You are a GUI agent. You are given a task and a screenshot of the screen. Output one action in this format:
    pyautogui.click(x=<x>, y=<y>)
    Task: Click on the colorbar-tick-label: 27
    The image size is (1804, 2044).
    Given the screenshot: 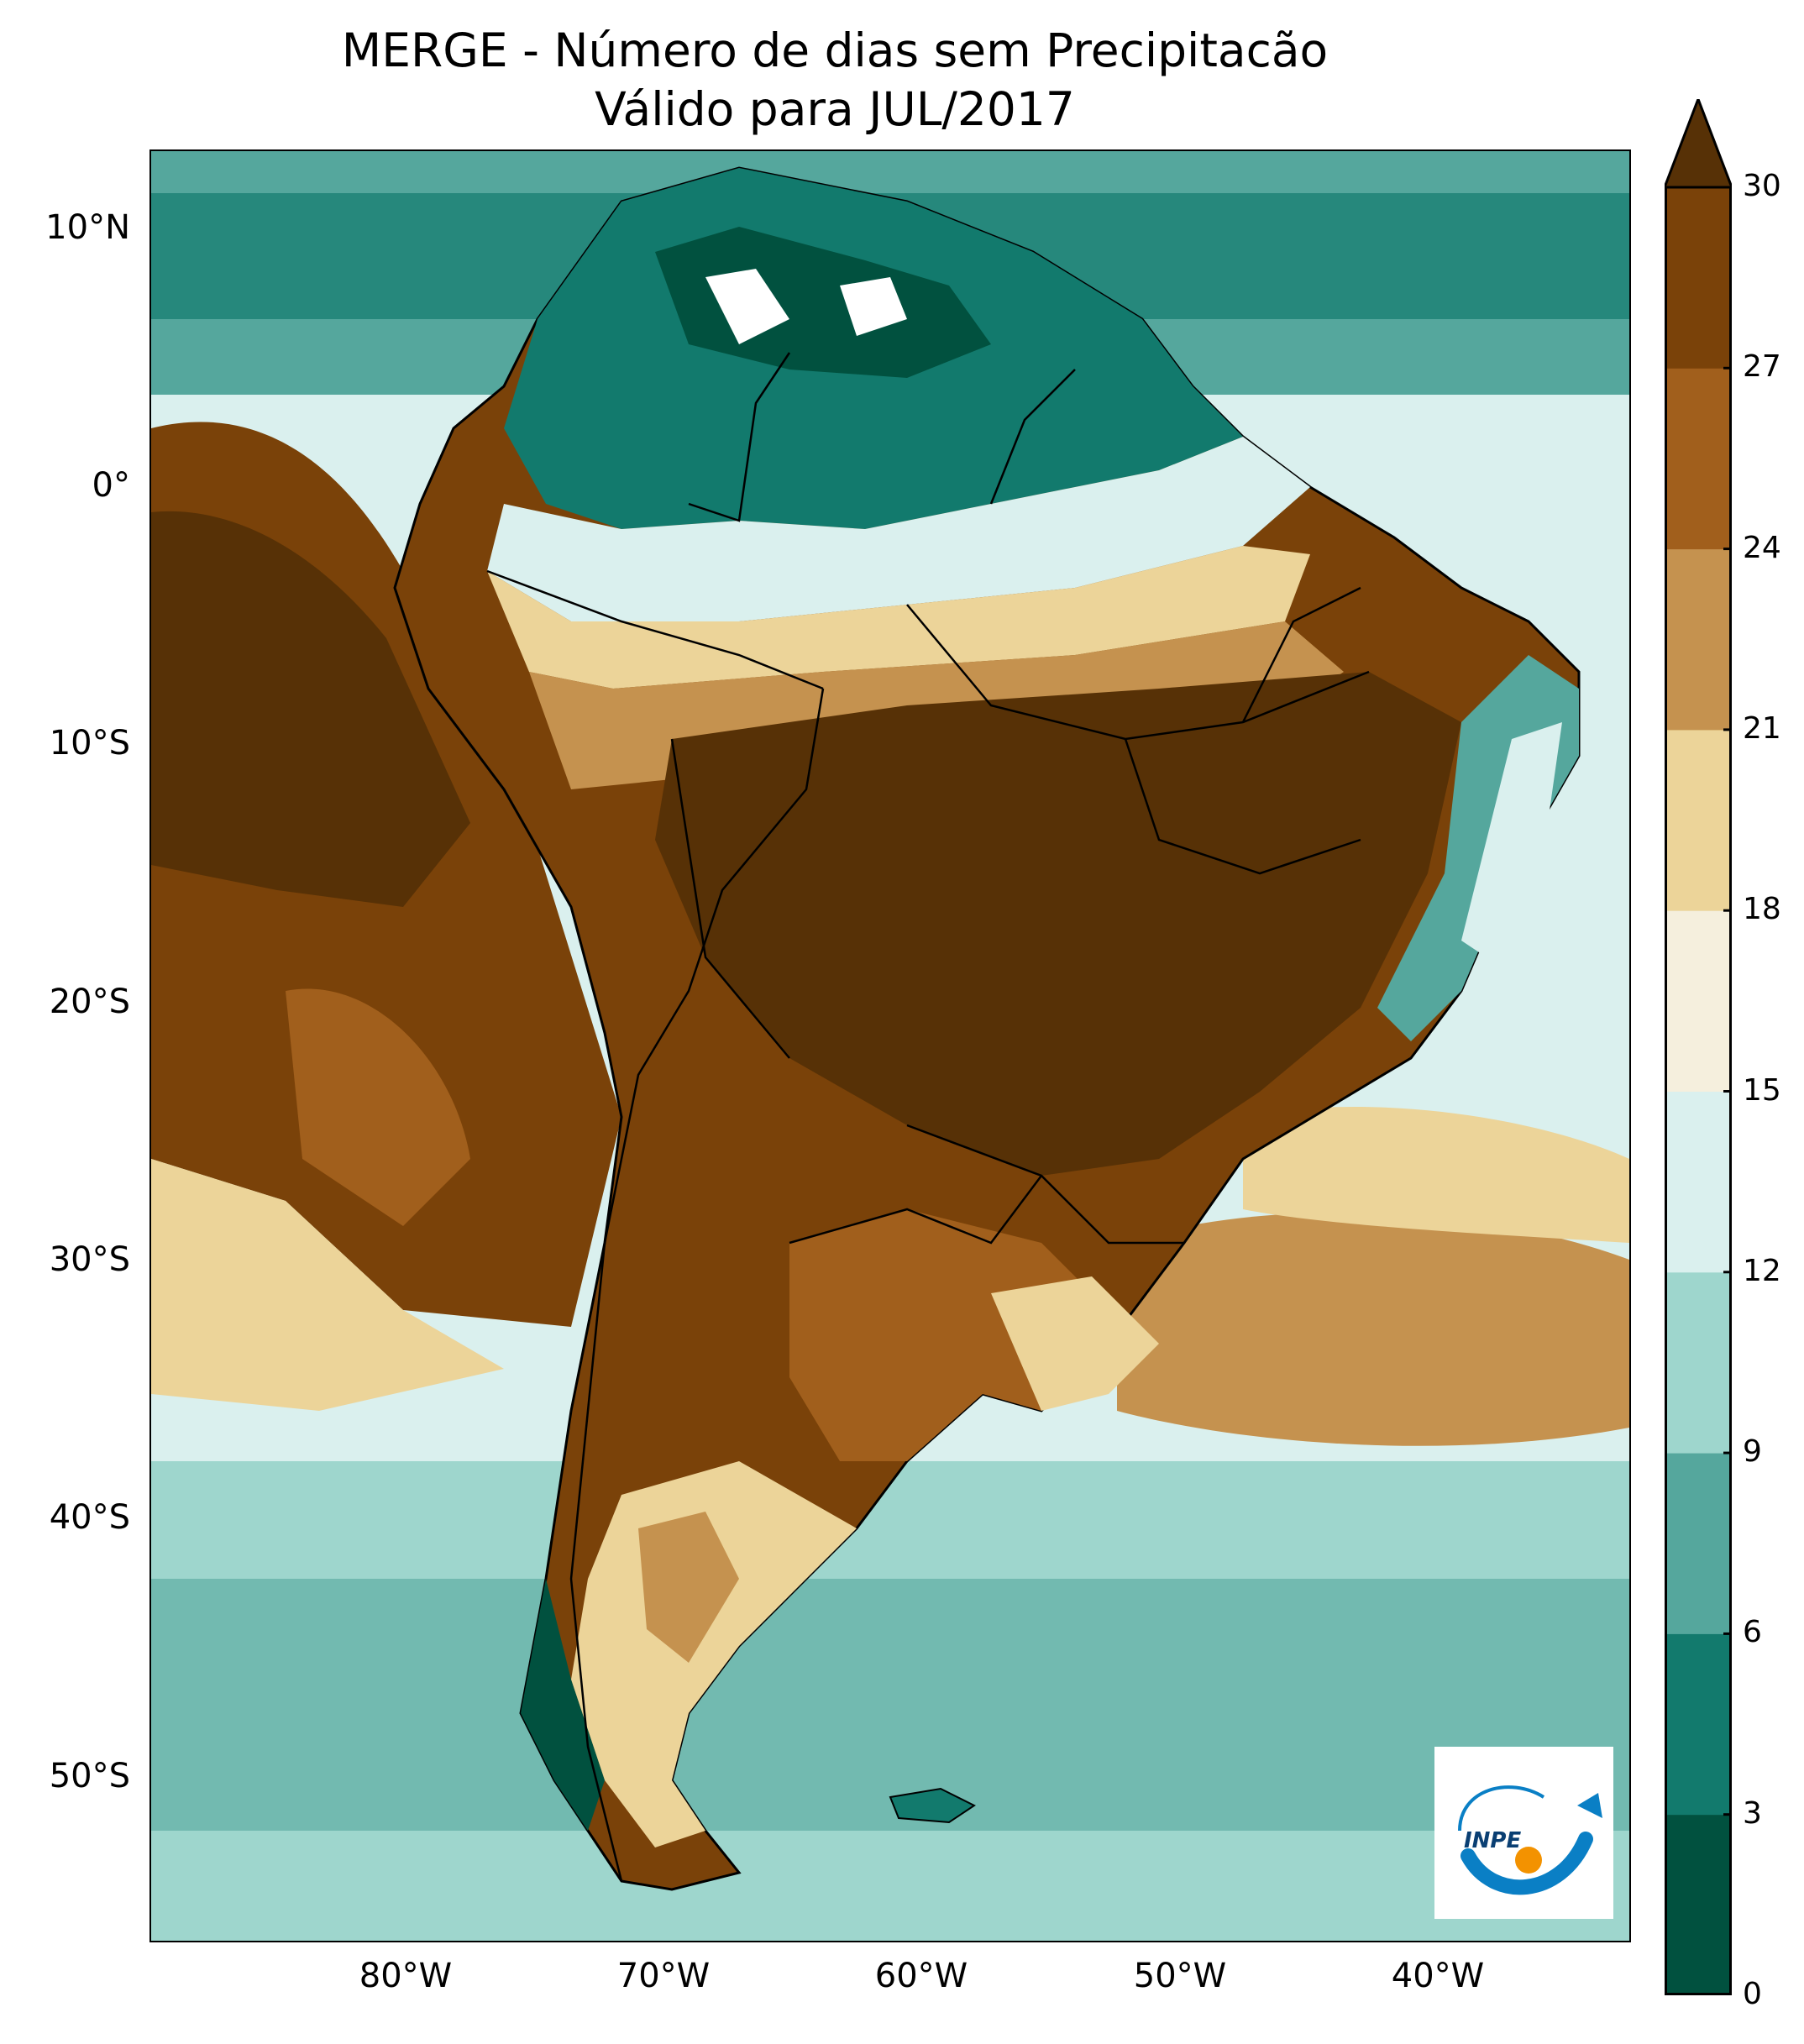 What is the action you would take?
    pyautogui.click(x=1762, y=367)
    